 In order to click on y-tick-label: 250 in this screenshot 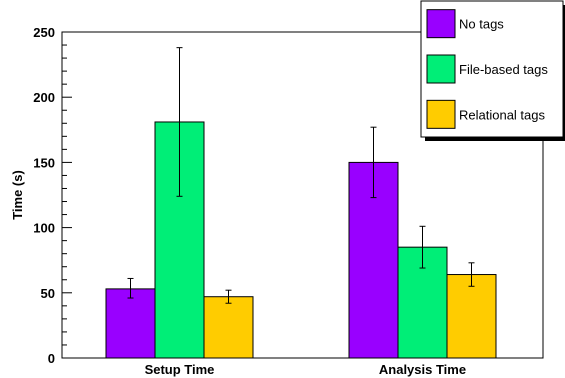, I will do `click(44, 32)`.